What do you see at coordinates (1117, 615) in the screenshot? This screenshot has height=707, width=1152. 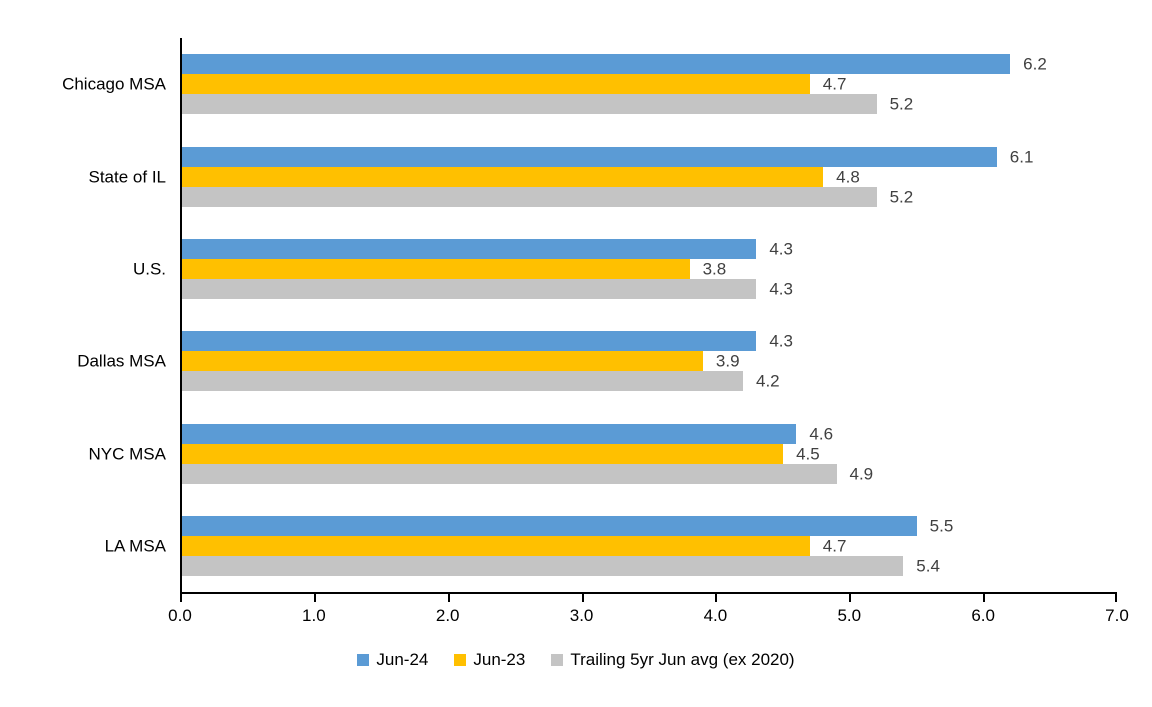 I see `x-tick-label: 7.0` at bounding box center [1117, 615].